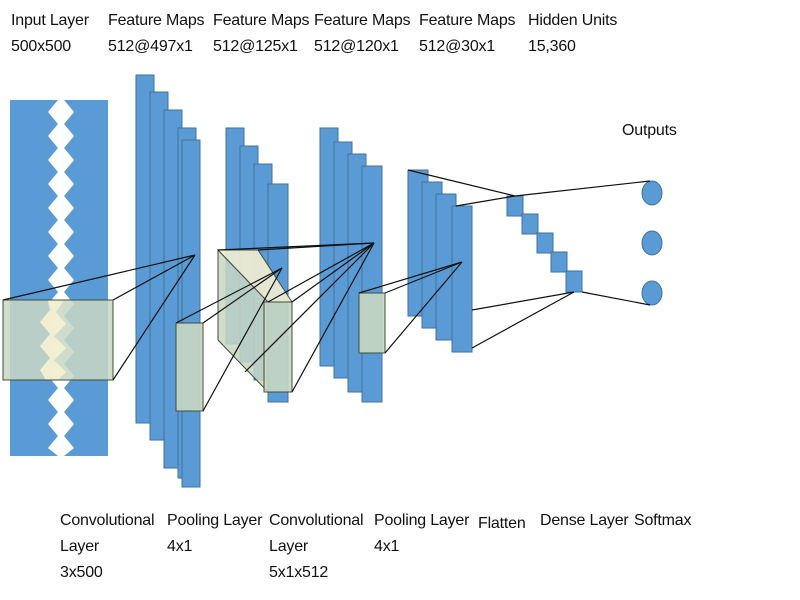  What do you see at coordinates (214, 534) in the screenshot?
I see `bottom-label-pooling-1: Pooling Layer 4x1` at bounding box center [214, 534].